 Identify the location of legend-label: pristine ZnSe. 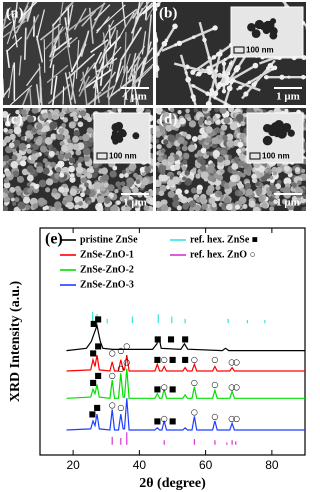
(109, 239).